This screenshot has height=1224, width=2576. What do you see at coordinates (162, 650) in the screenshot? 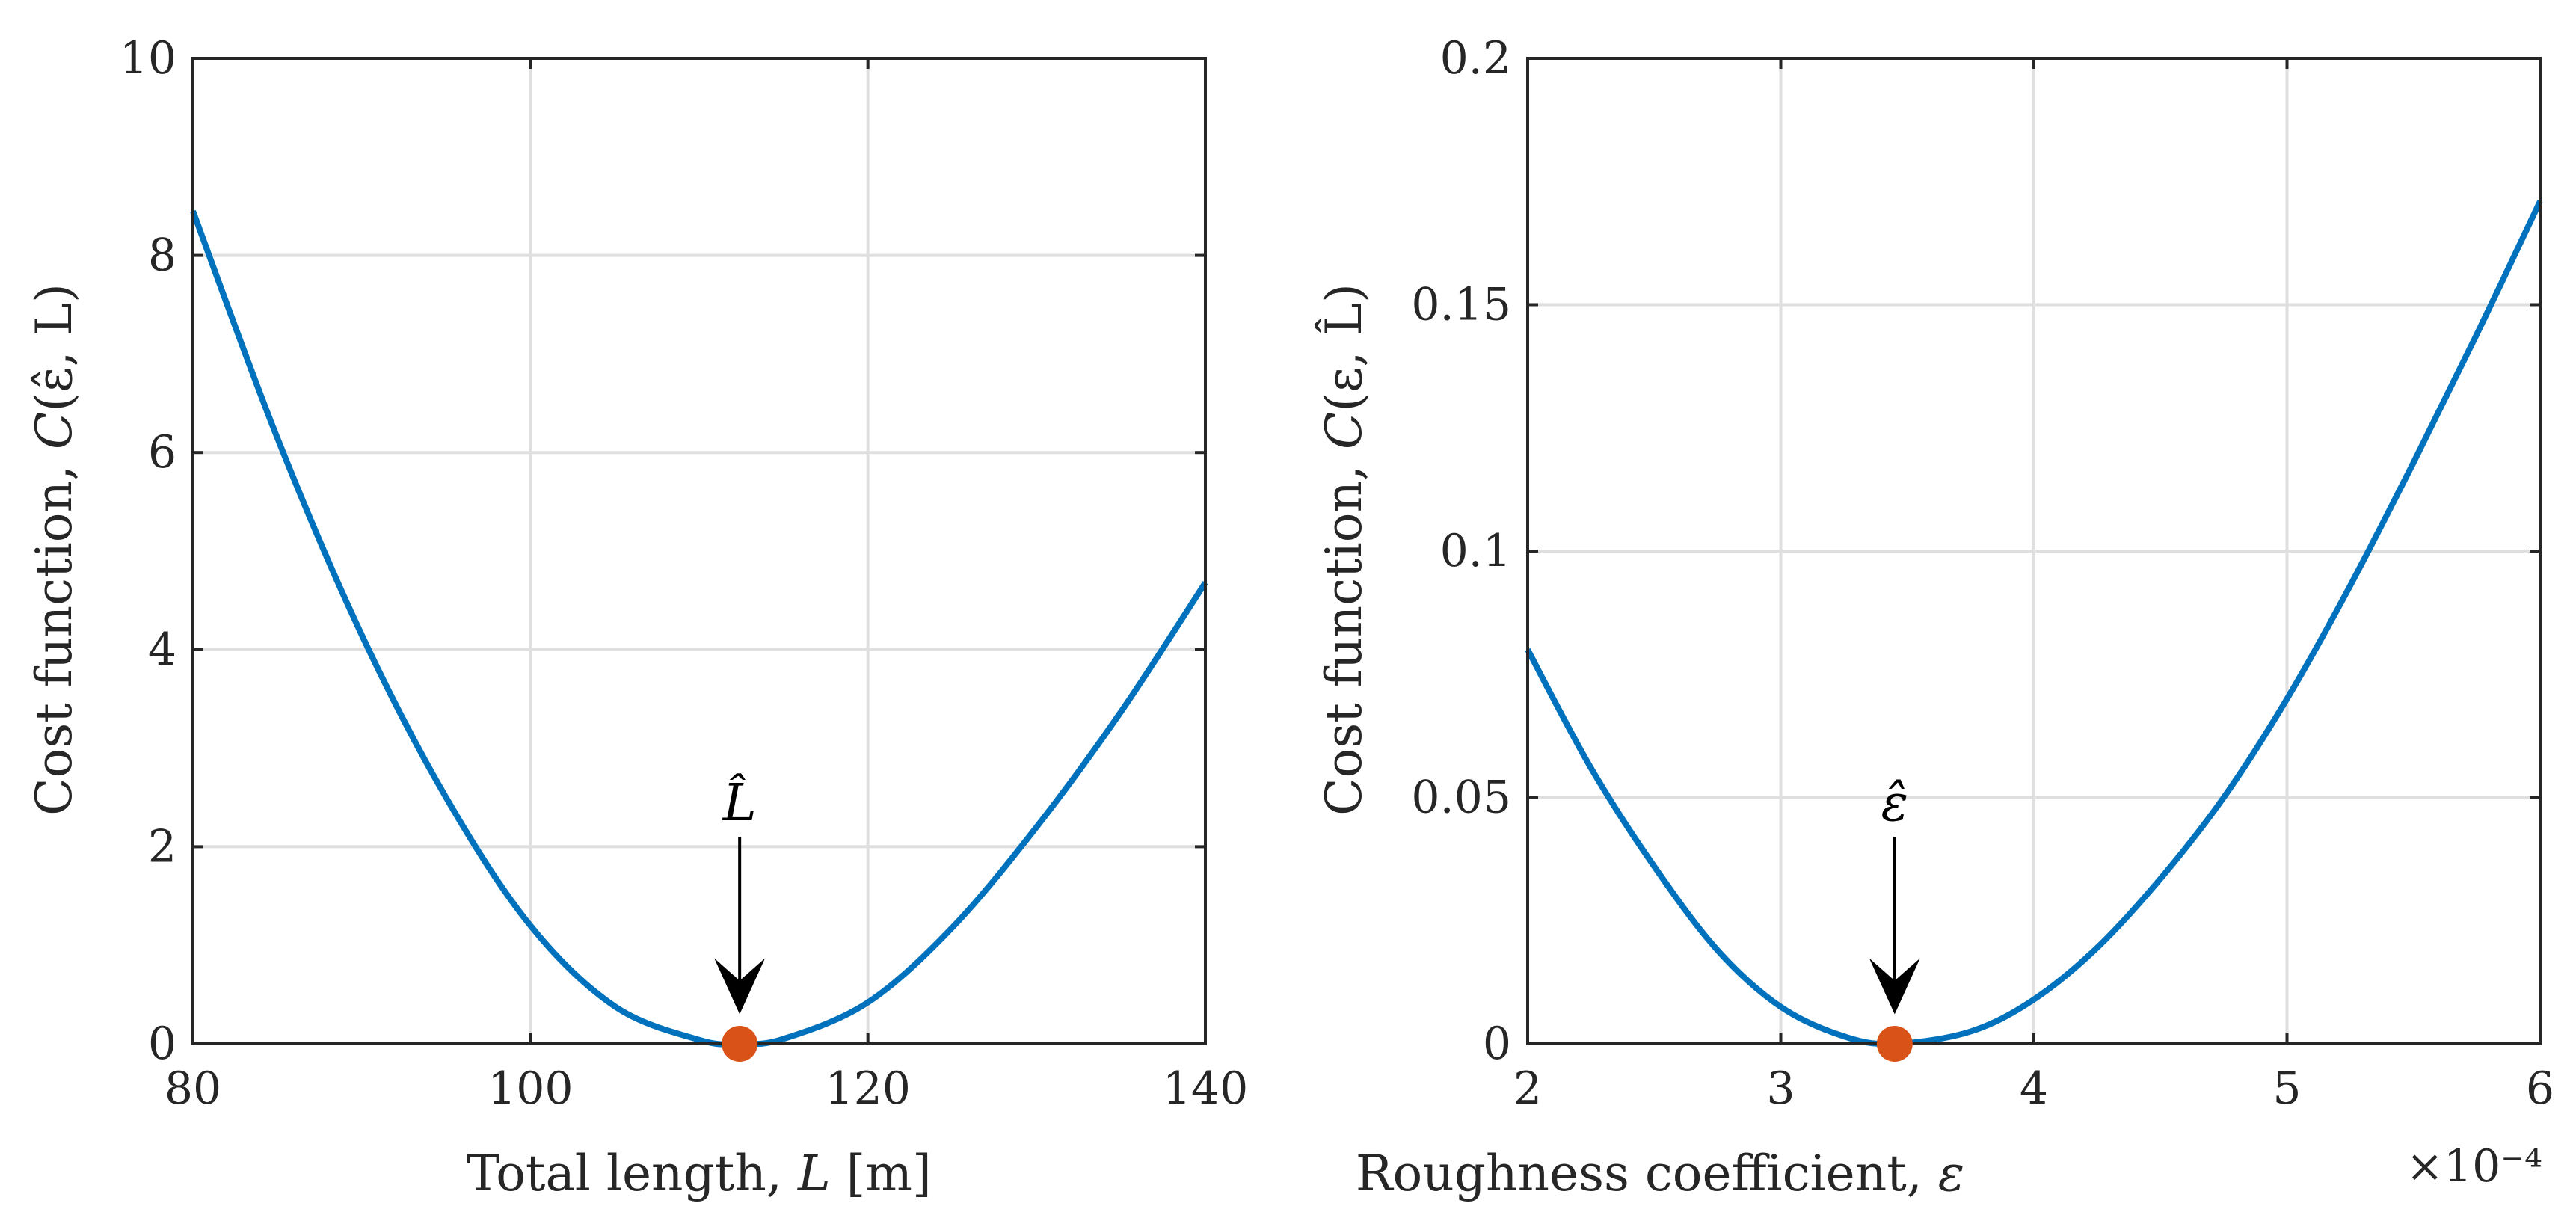
I see `left-y-tick-label: 4` at bounding box center [162, 650].